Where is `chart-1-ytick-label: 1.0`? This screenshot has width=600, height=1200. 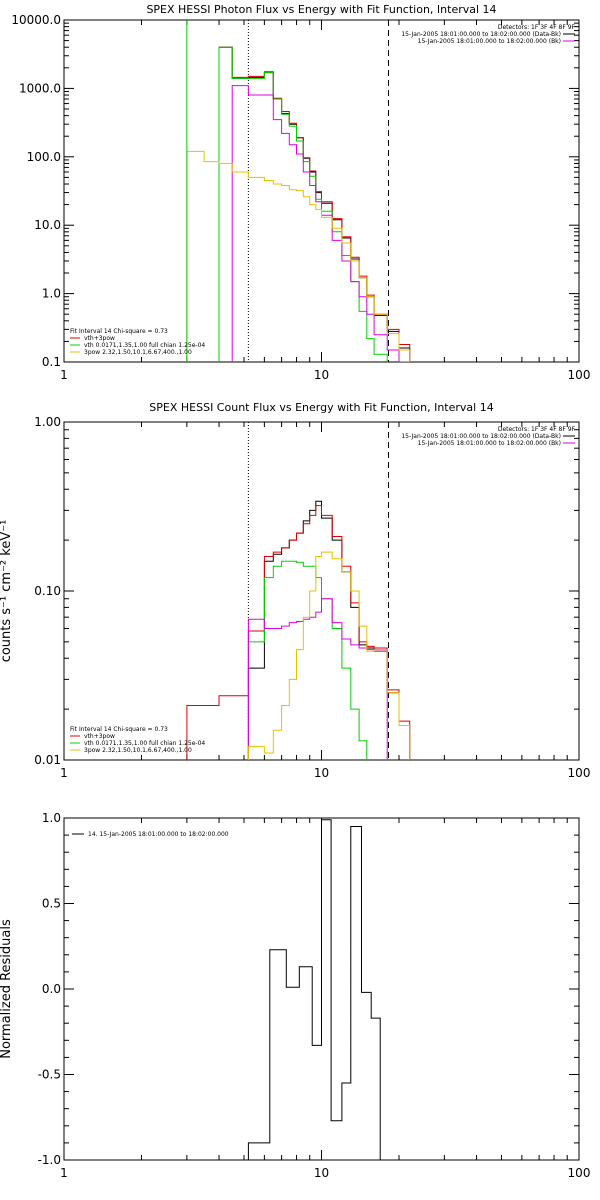
chart-1-ytick-label: 1.0 is located at coordinates (51, 294).